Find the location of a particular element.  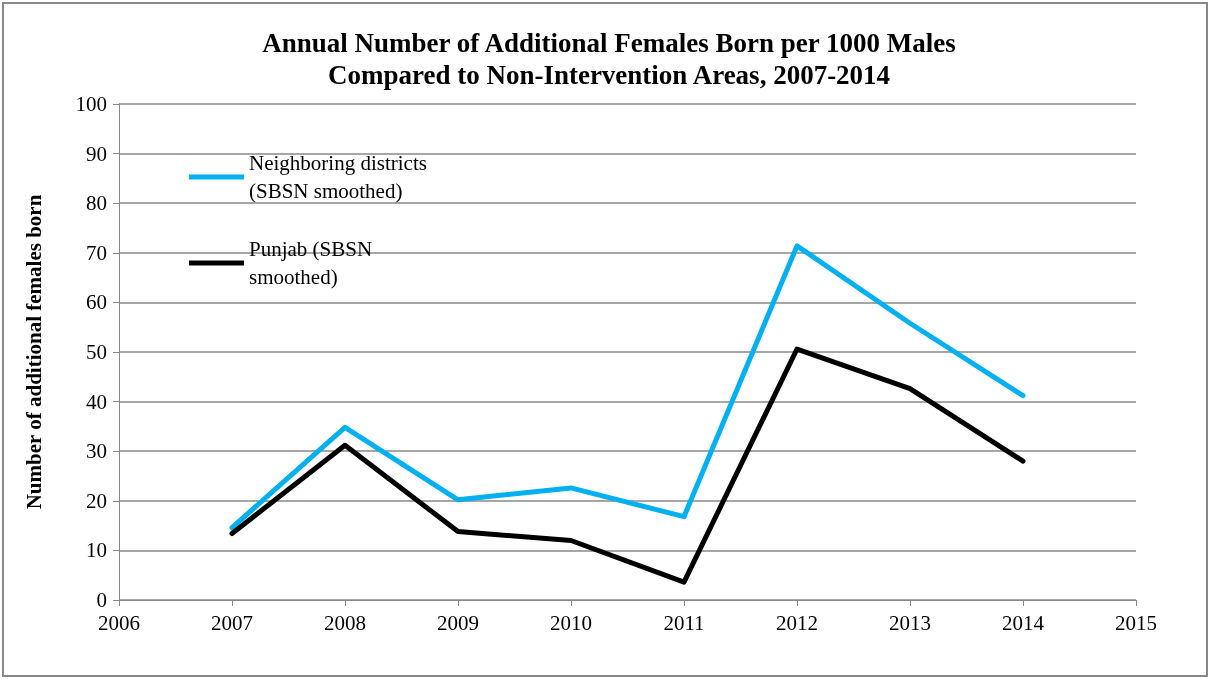

y-tick-label: 0 is located at coordinates (101, 600).